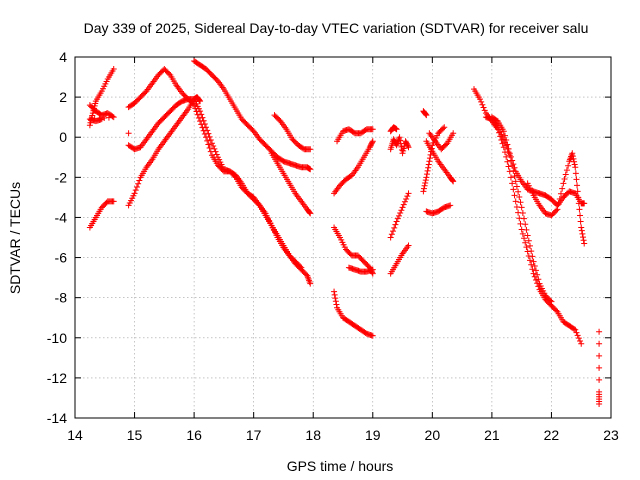 The height and width of the screenshot is (480, 640). I want to click on series-track-f1, so click(425, 113).